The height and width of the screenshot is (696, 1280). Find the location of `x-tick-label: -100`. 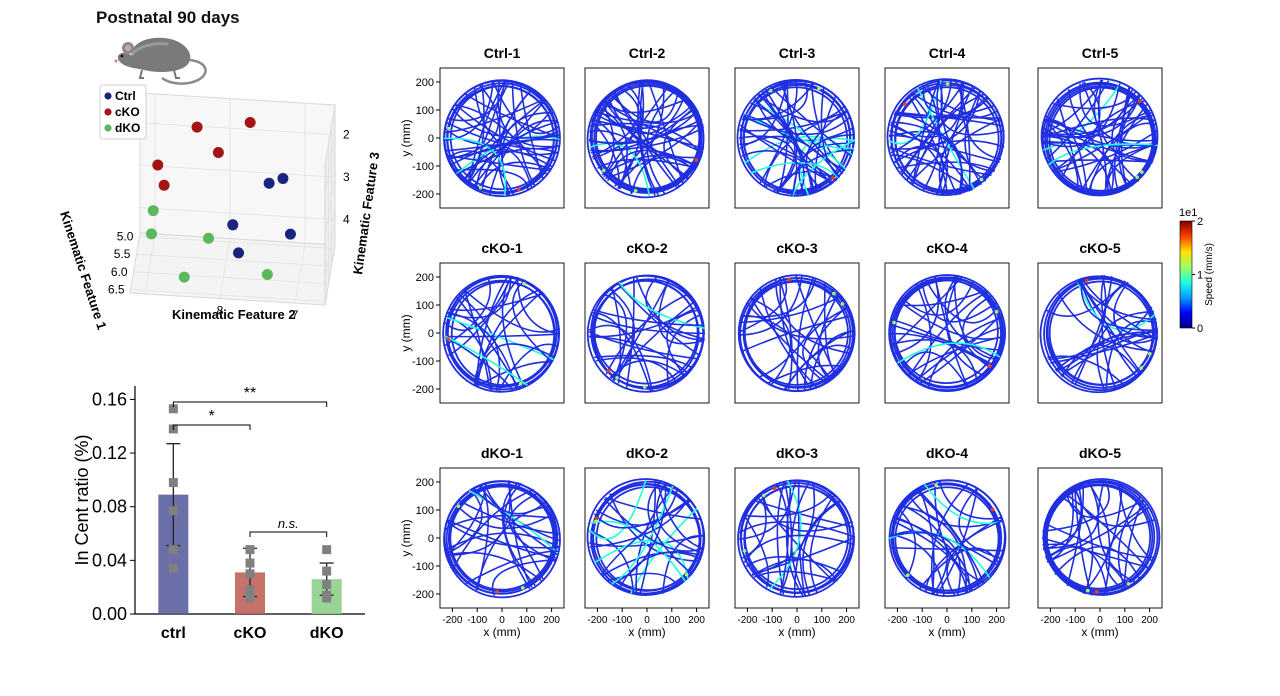

x-tick-label: -100 is located at coordinates (1075, 620).